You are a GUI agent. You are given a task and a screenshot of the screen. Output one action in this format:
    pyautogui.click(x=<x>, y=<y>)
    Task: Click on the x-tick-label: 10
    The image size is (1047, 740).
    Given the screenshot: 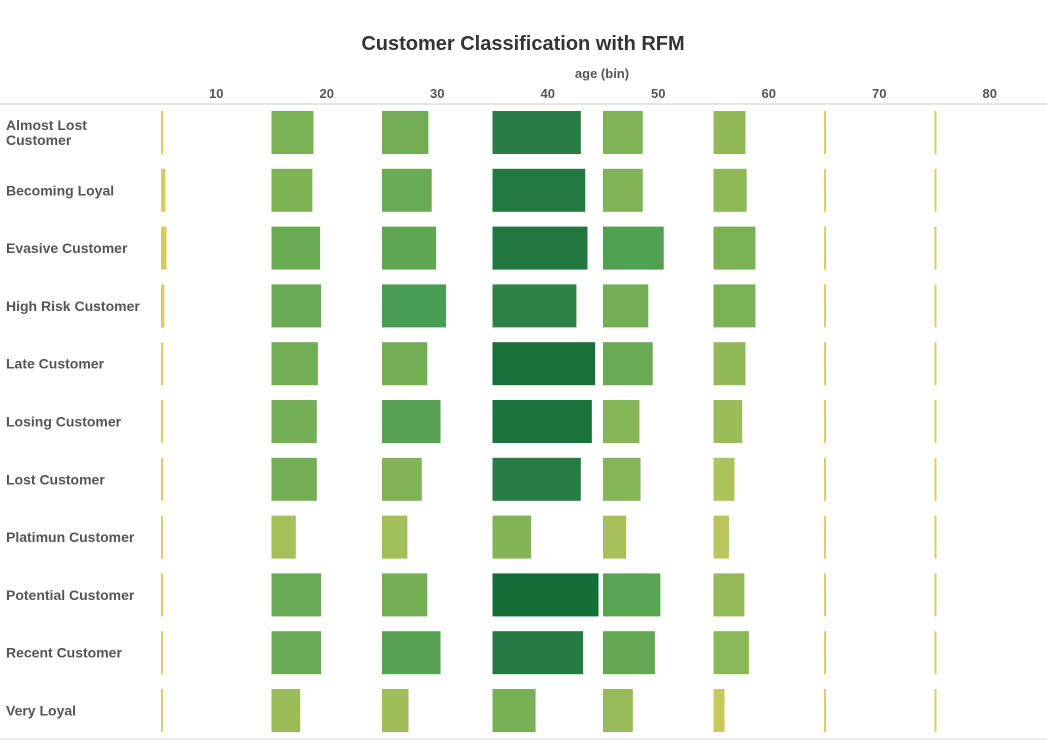 What is the action you would take?
    pyautogui.click(x=216, y=93)
    